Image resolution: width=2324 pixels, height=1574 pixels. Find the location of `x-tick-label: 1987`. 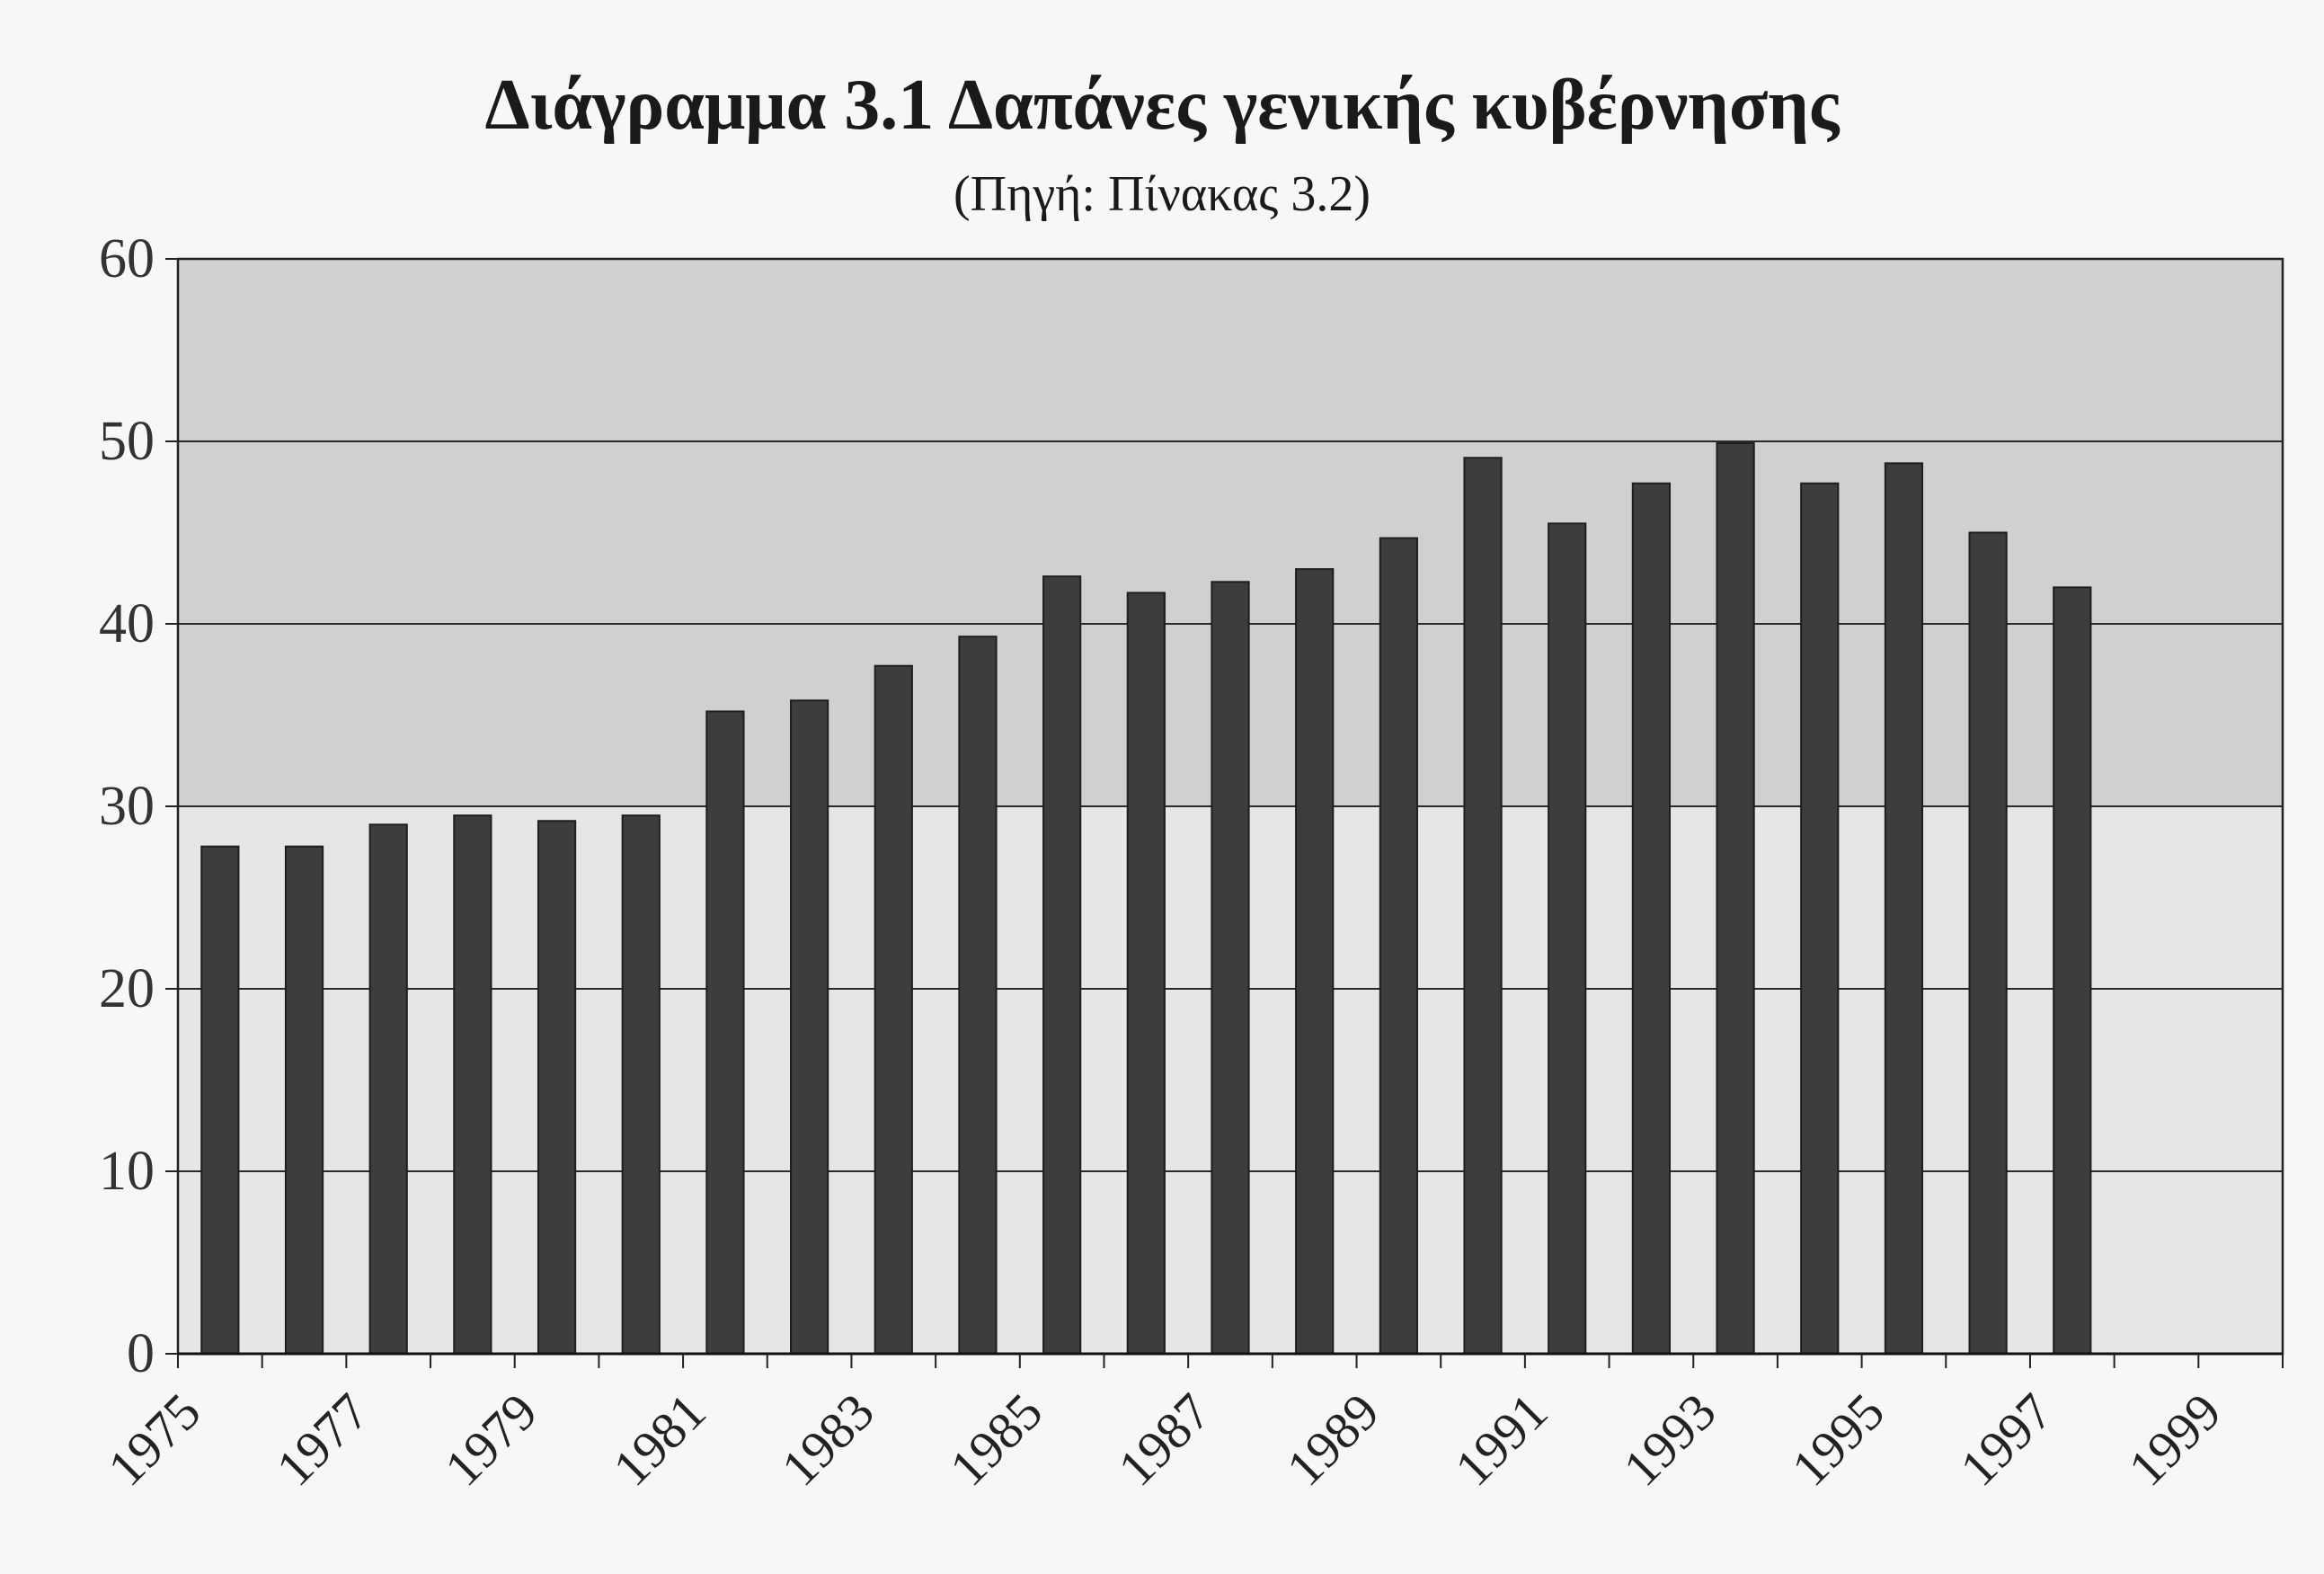

x-tick-label: 1987 is located at coordinates (1164, 1440).